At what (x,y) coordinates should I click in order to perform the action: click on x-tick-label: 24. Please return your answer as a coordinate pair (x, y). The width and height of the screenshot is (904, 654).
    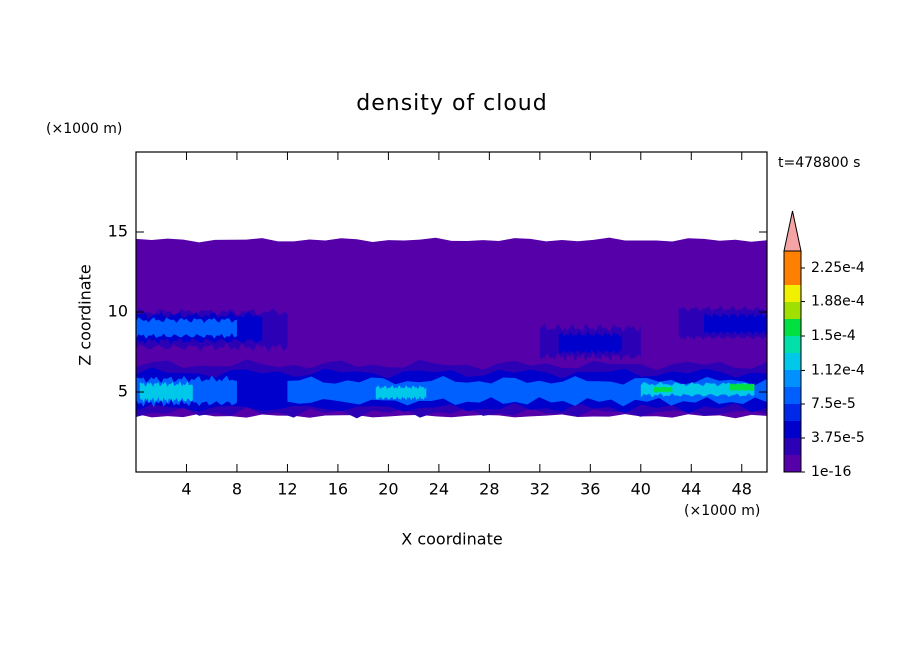
    Looking at the image, I should click on (439, 489).